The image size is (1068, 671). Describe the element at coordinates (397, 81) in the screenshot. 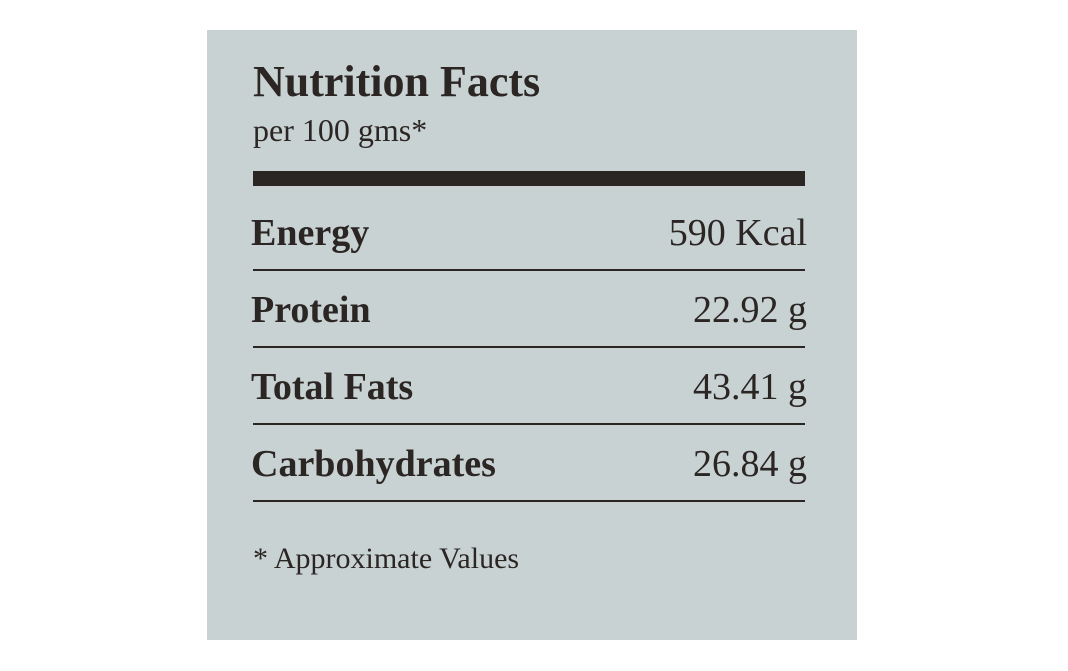

I see `title: Nutrition Facts` at that location.